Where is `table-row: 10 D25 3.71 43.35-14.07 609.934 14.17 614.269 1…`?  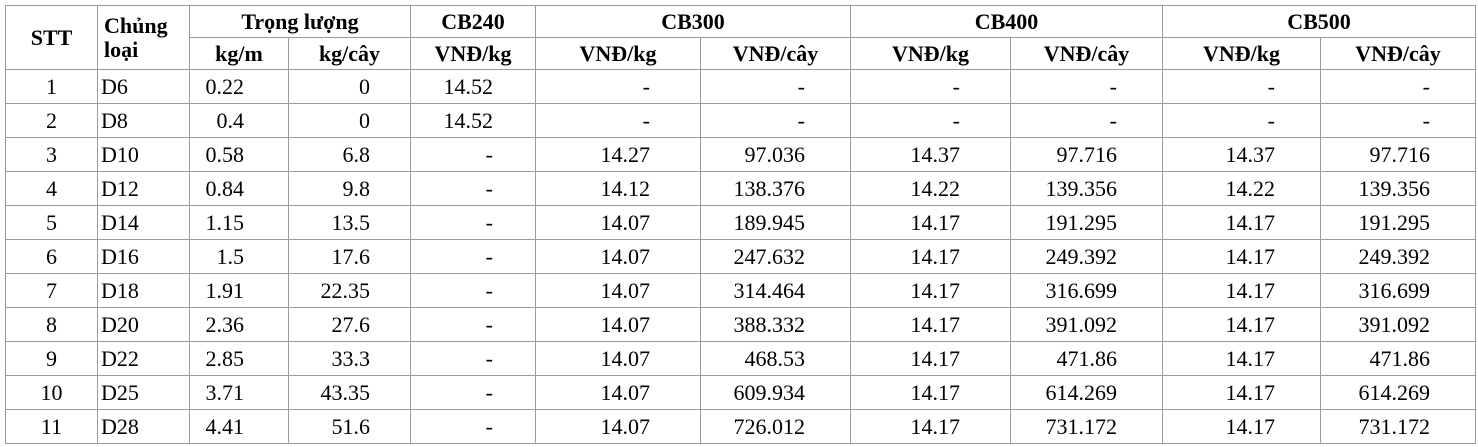 table-row: 10 D25 3.71 43.35-14.07 609.934 14.17 614.269 1… is located at coordinates (740, 392).